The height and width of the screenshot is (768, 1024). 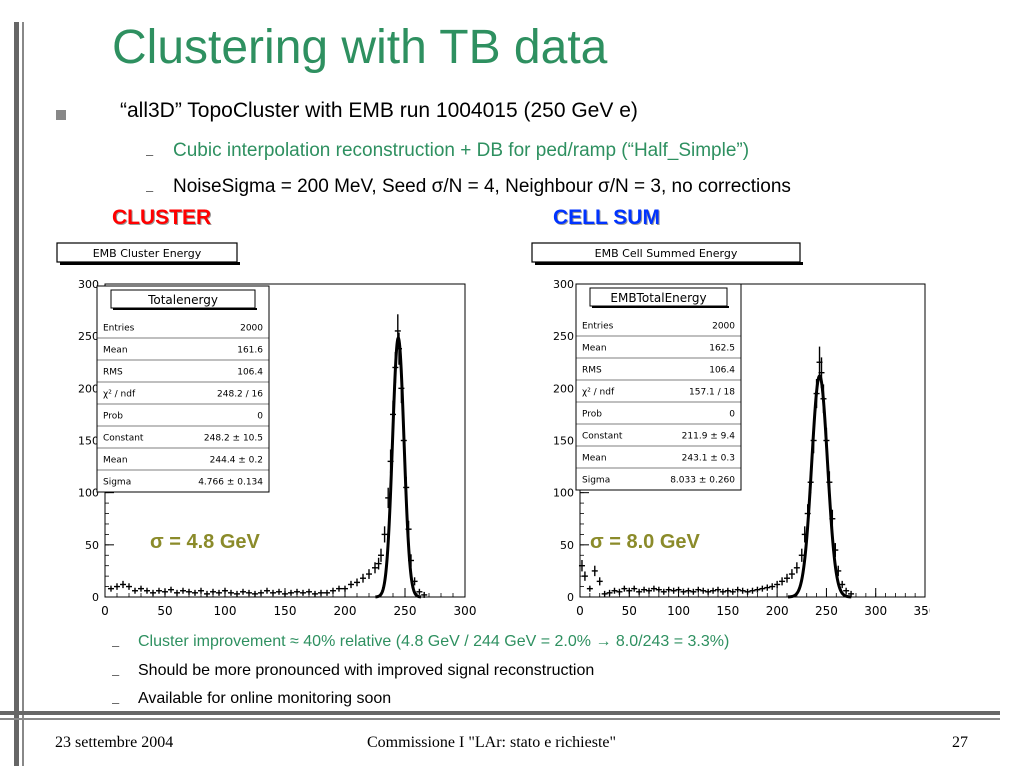 What do you see at coordinates (722, 348) in the screenshot?
I see `stats-value: 162.5` at bounding box center [722, 348].